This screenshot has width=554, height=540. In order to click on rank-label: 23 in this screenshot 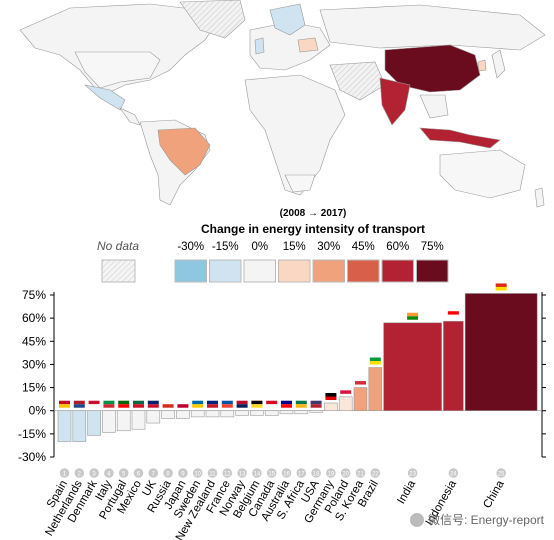, I will do `click(412, 475)`.